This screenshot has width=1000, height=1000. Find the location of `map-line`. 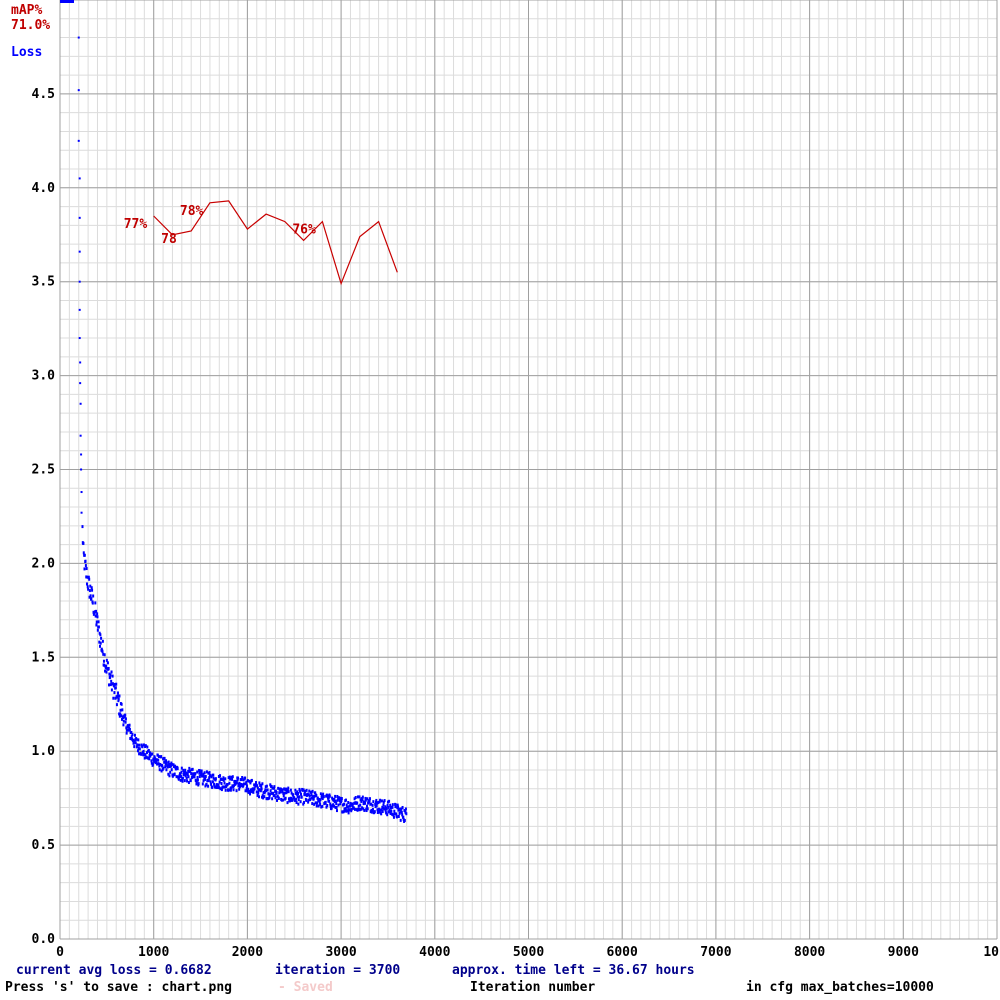

map-line is located at coordinates (275, 243).